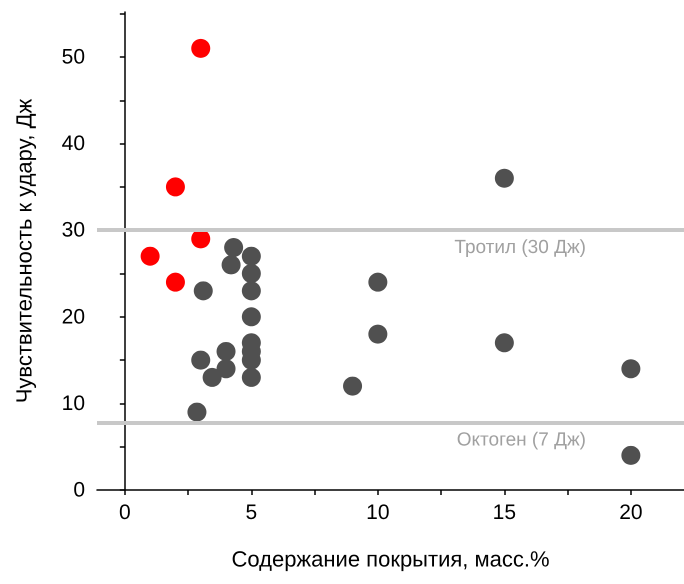  What do you see at coordinates (73, 230) in the screenshot?
I see `y-tick-label: 30` at bounding box center [73, 230].